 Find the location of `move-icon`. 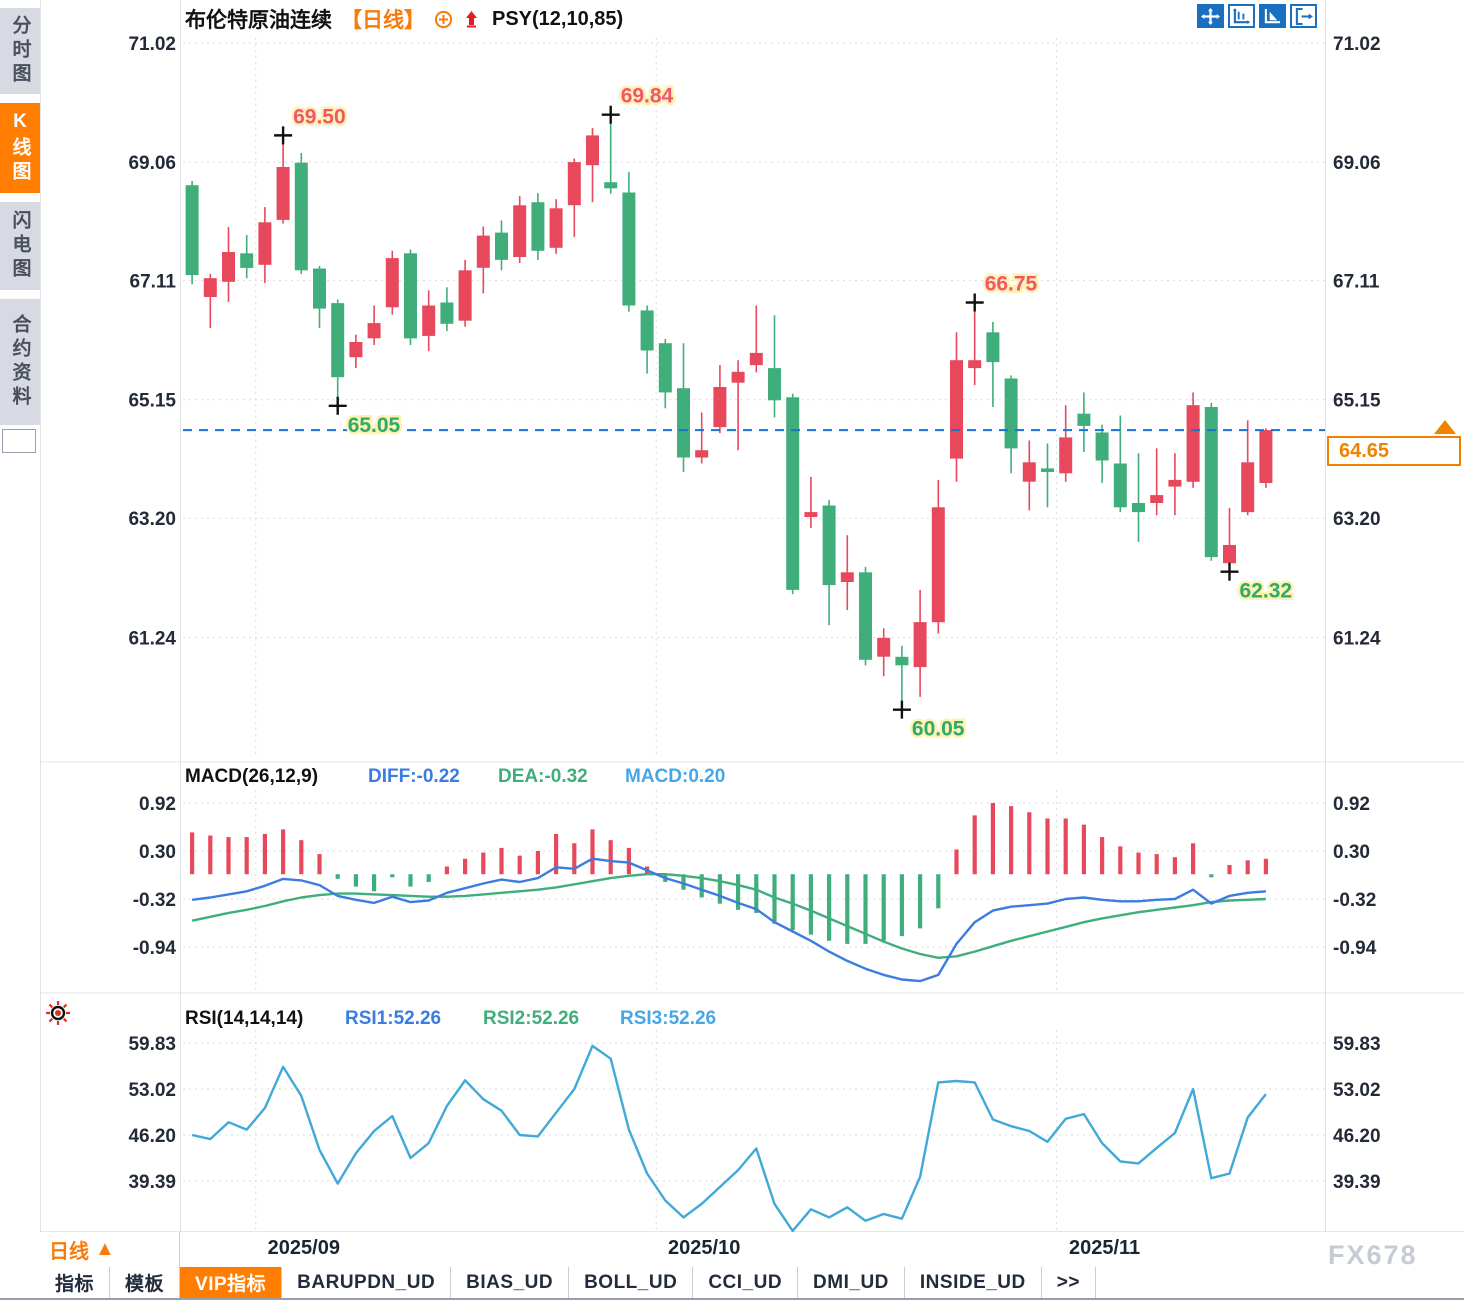

move-icon is located at coordinates (1210, 16).